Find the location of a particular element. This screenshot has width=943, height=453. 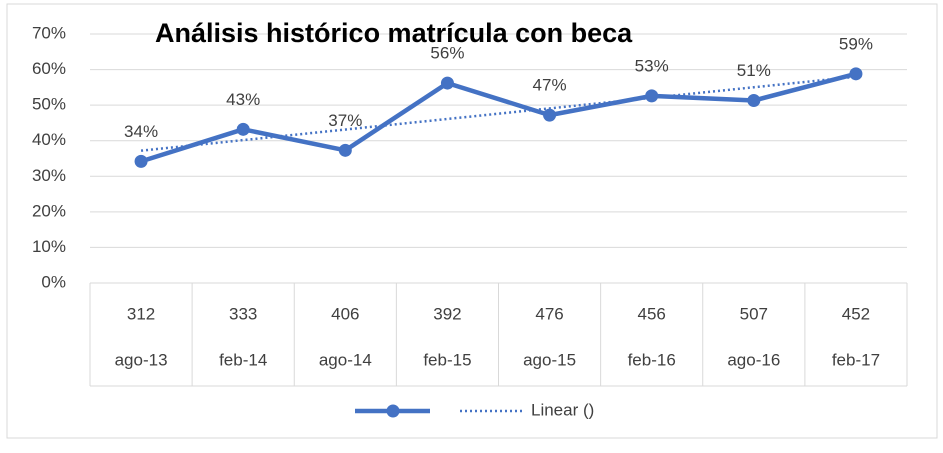

data-label: 43% is located at coordinates (243, 99).